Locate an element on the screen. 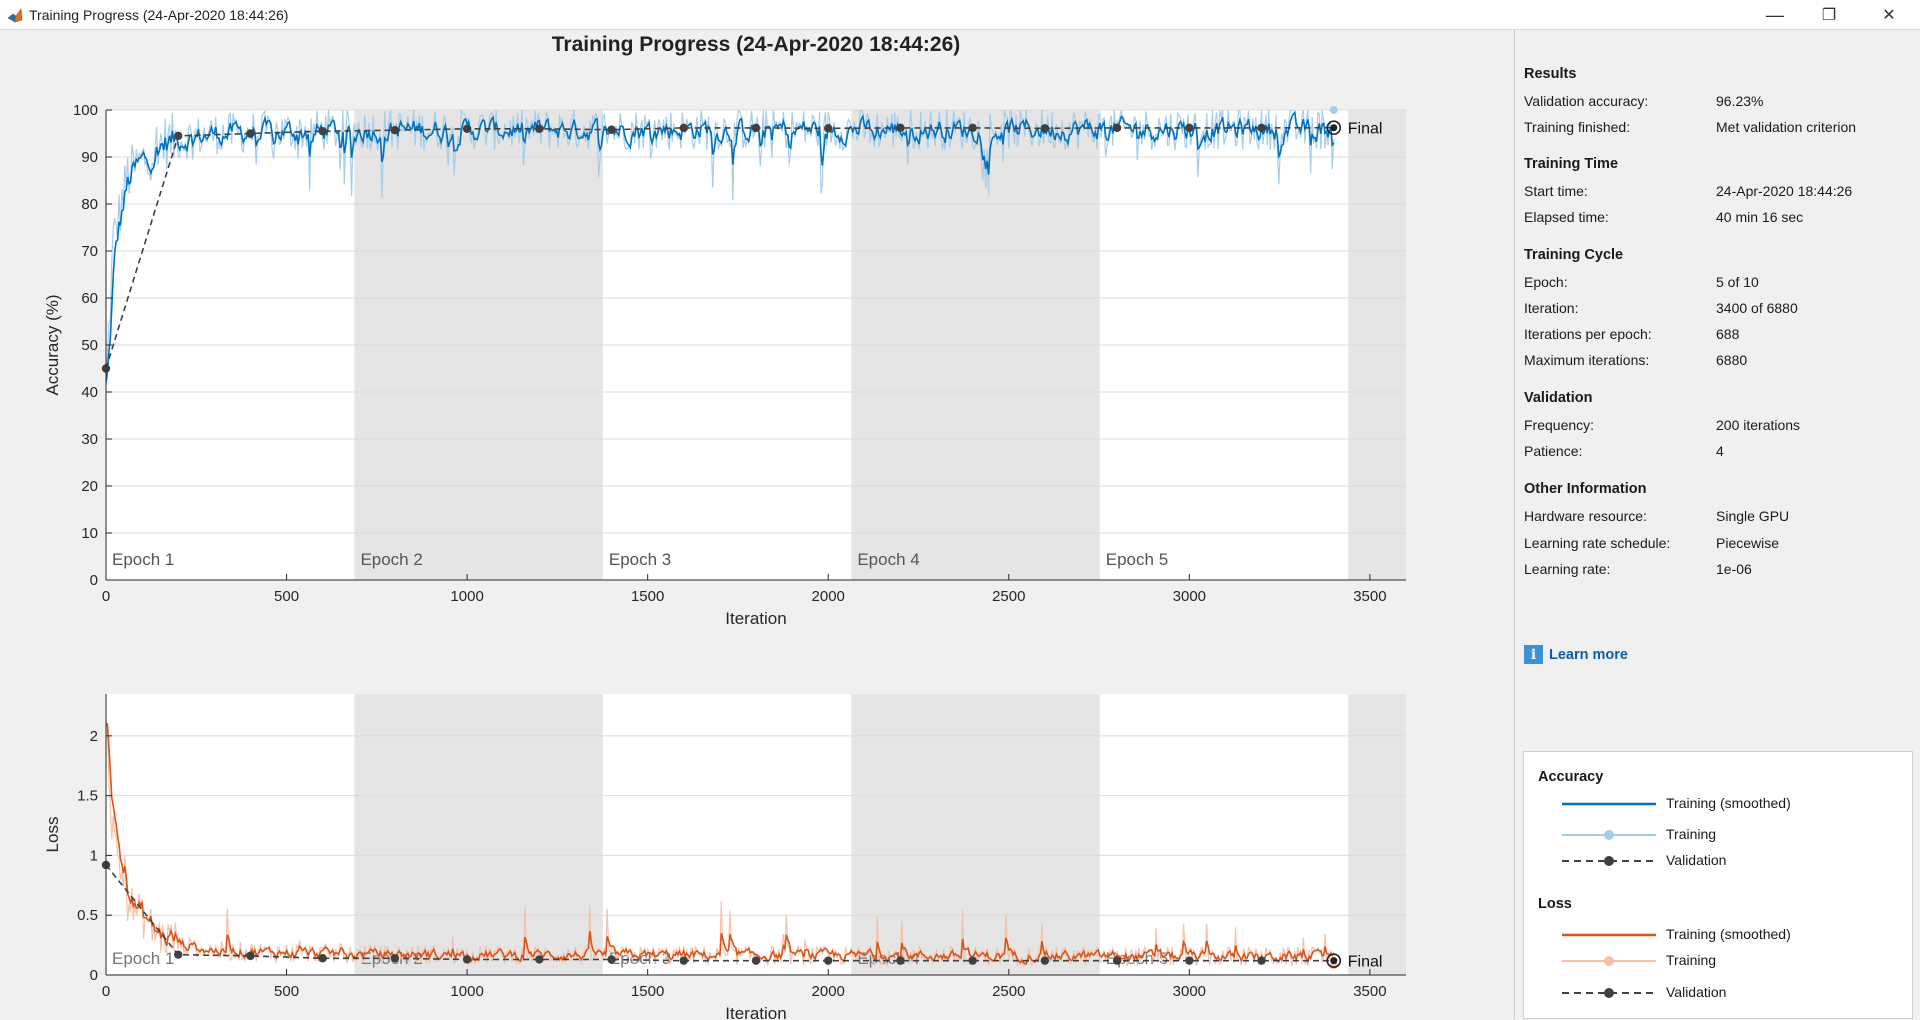 The height and width of the screenshot is (1020, 1920). iterations-per-epoch-label: Iterations per epoch: is located at coordinates (1588, 334).